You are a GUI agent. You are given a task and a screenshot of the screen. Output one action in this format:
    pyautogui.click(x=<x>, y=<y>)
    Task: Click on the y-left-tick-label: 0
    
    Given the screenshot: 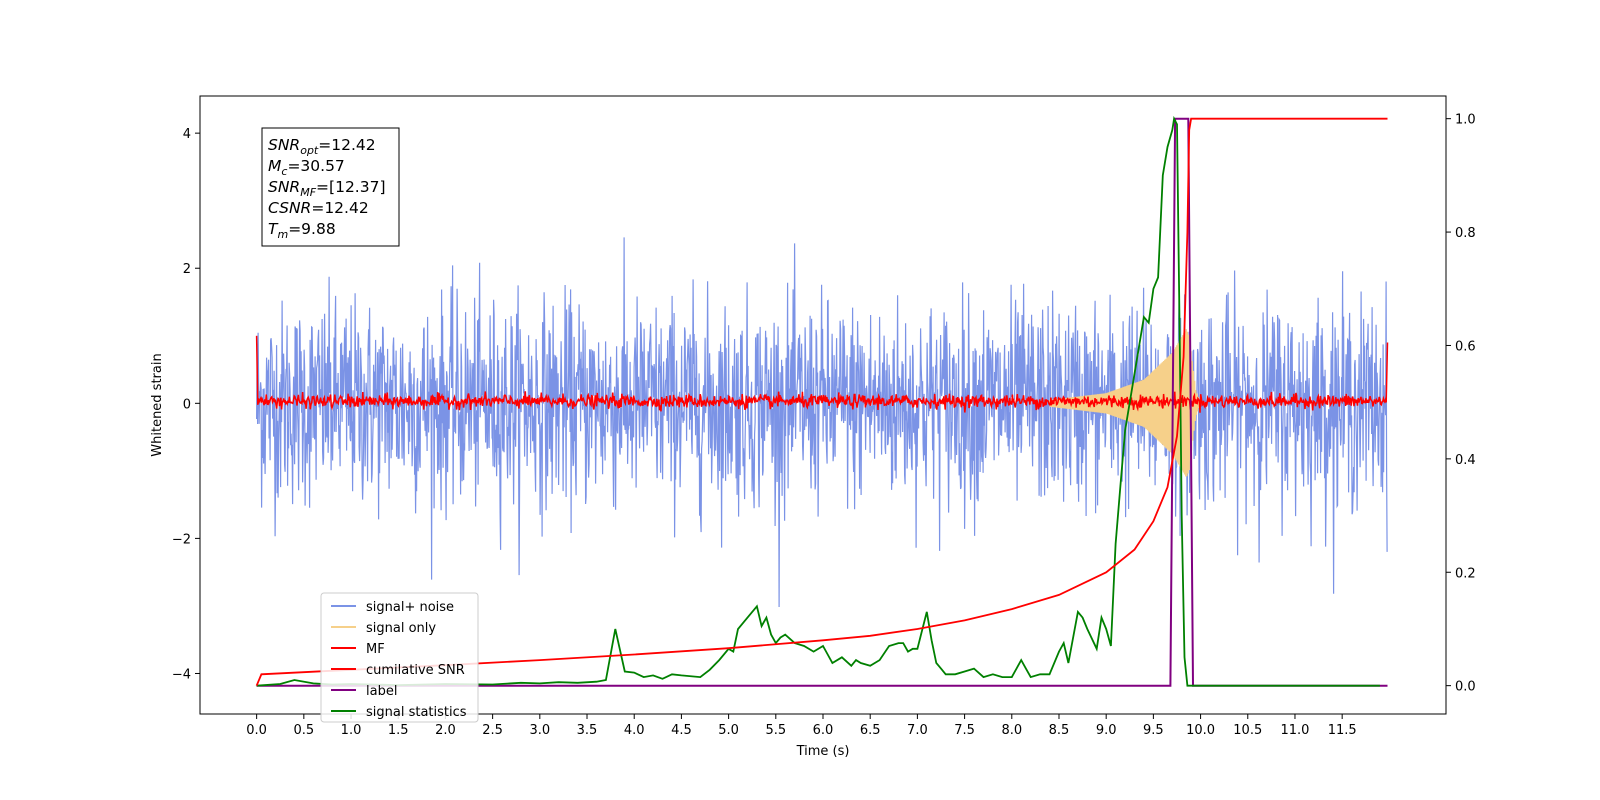 What is the action you would take?
    pyautogui.click(x=187, y=404)
    